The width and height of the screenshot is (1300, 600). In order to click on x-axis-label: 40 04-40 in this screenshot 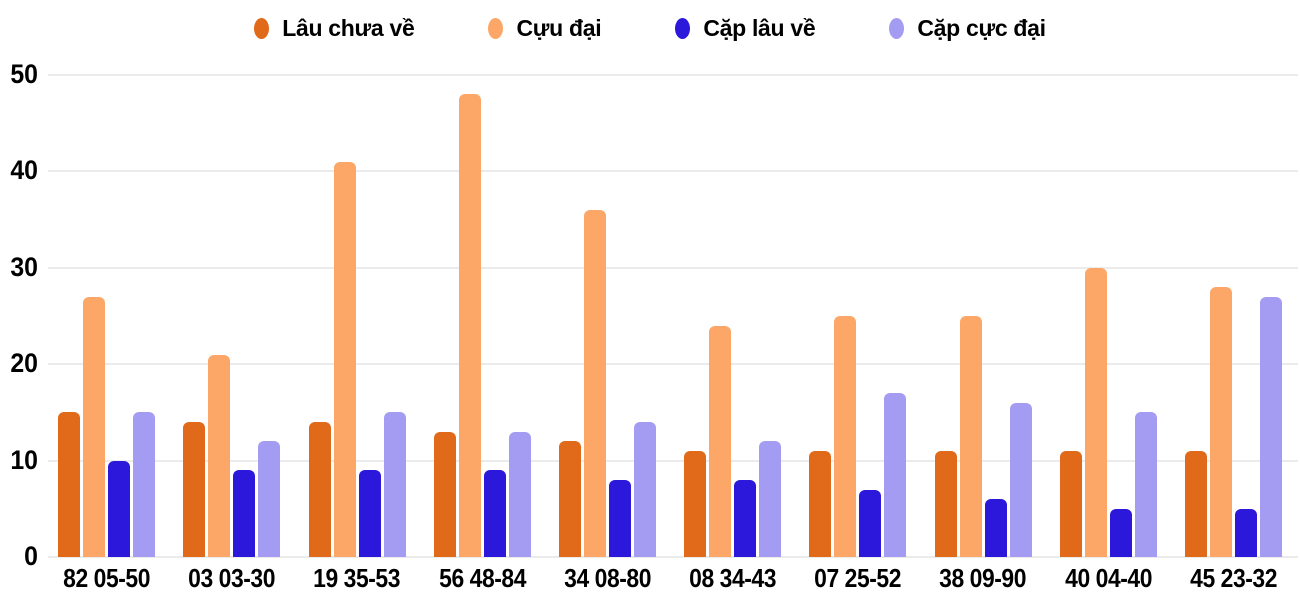, I will do `click(1108, 578)`.